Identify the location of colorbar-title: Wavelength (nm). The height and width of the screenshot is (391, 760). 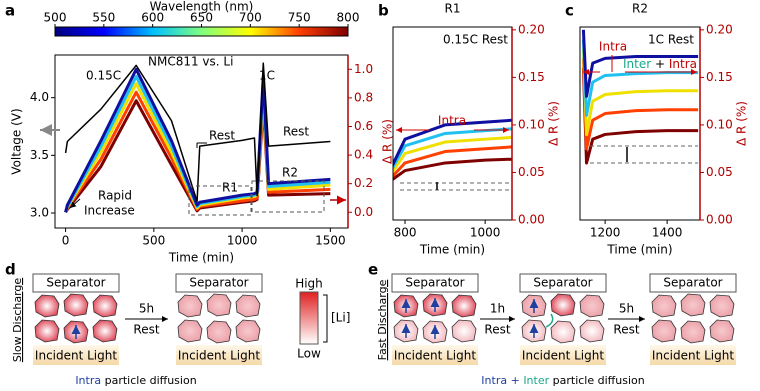
(202, 7).